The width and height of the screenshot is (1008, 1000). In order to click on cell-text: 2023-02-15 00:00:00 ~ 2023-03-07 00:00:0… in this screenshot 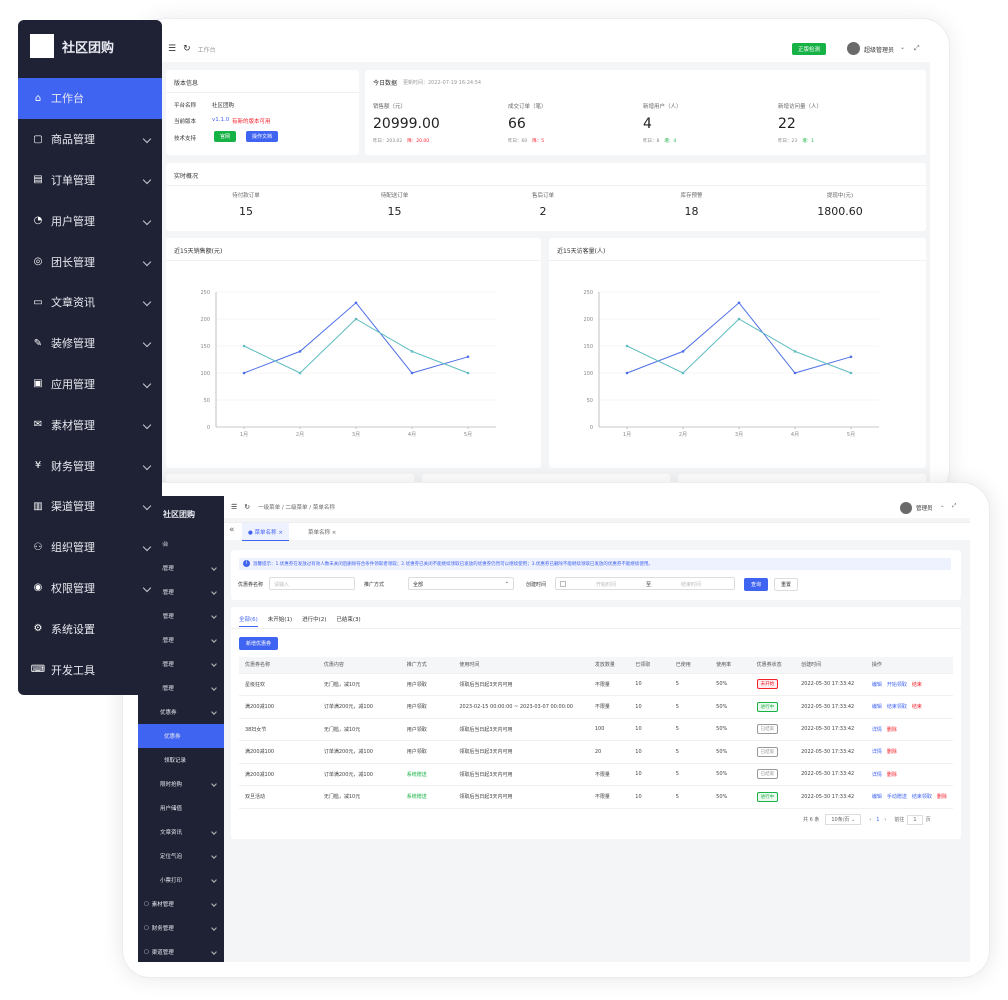, I will do `click(516, 706)`.